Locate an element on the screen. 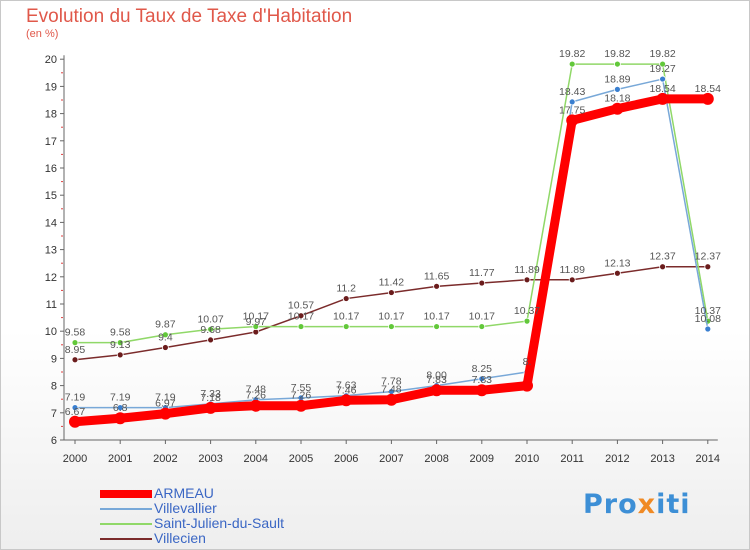  x-tick-label: 2000 is located at coordinates (75, 459).